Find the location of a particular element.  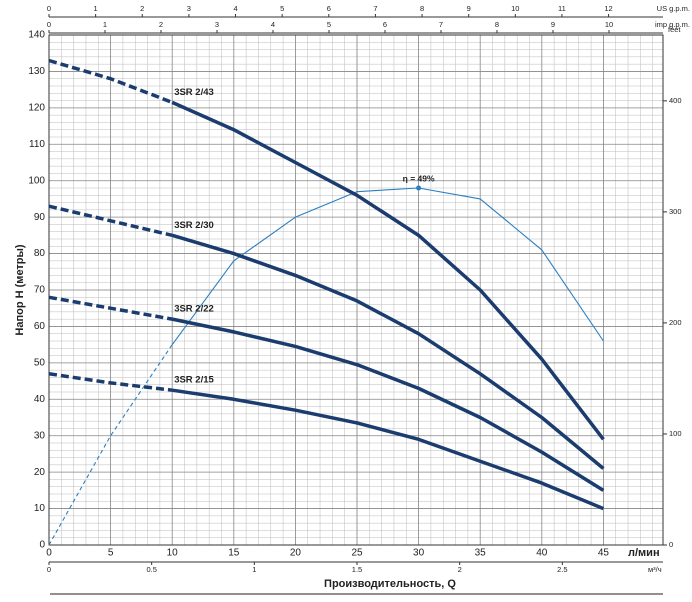

bottom-axis-tick-label: 0 is located at coordinates (49, 569).